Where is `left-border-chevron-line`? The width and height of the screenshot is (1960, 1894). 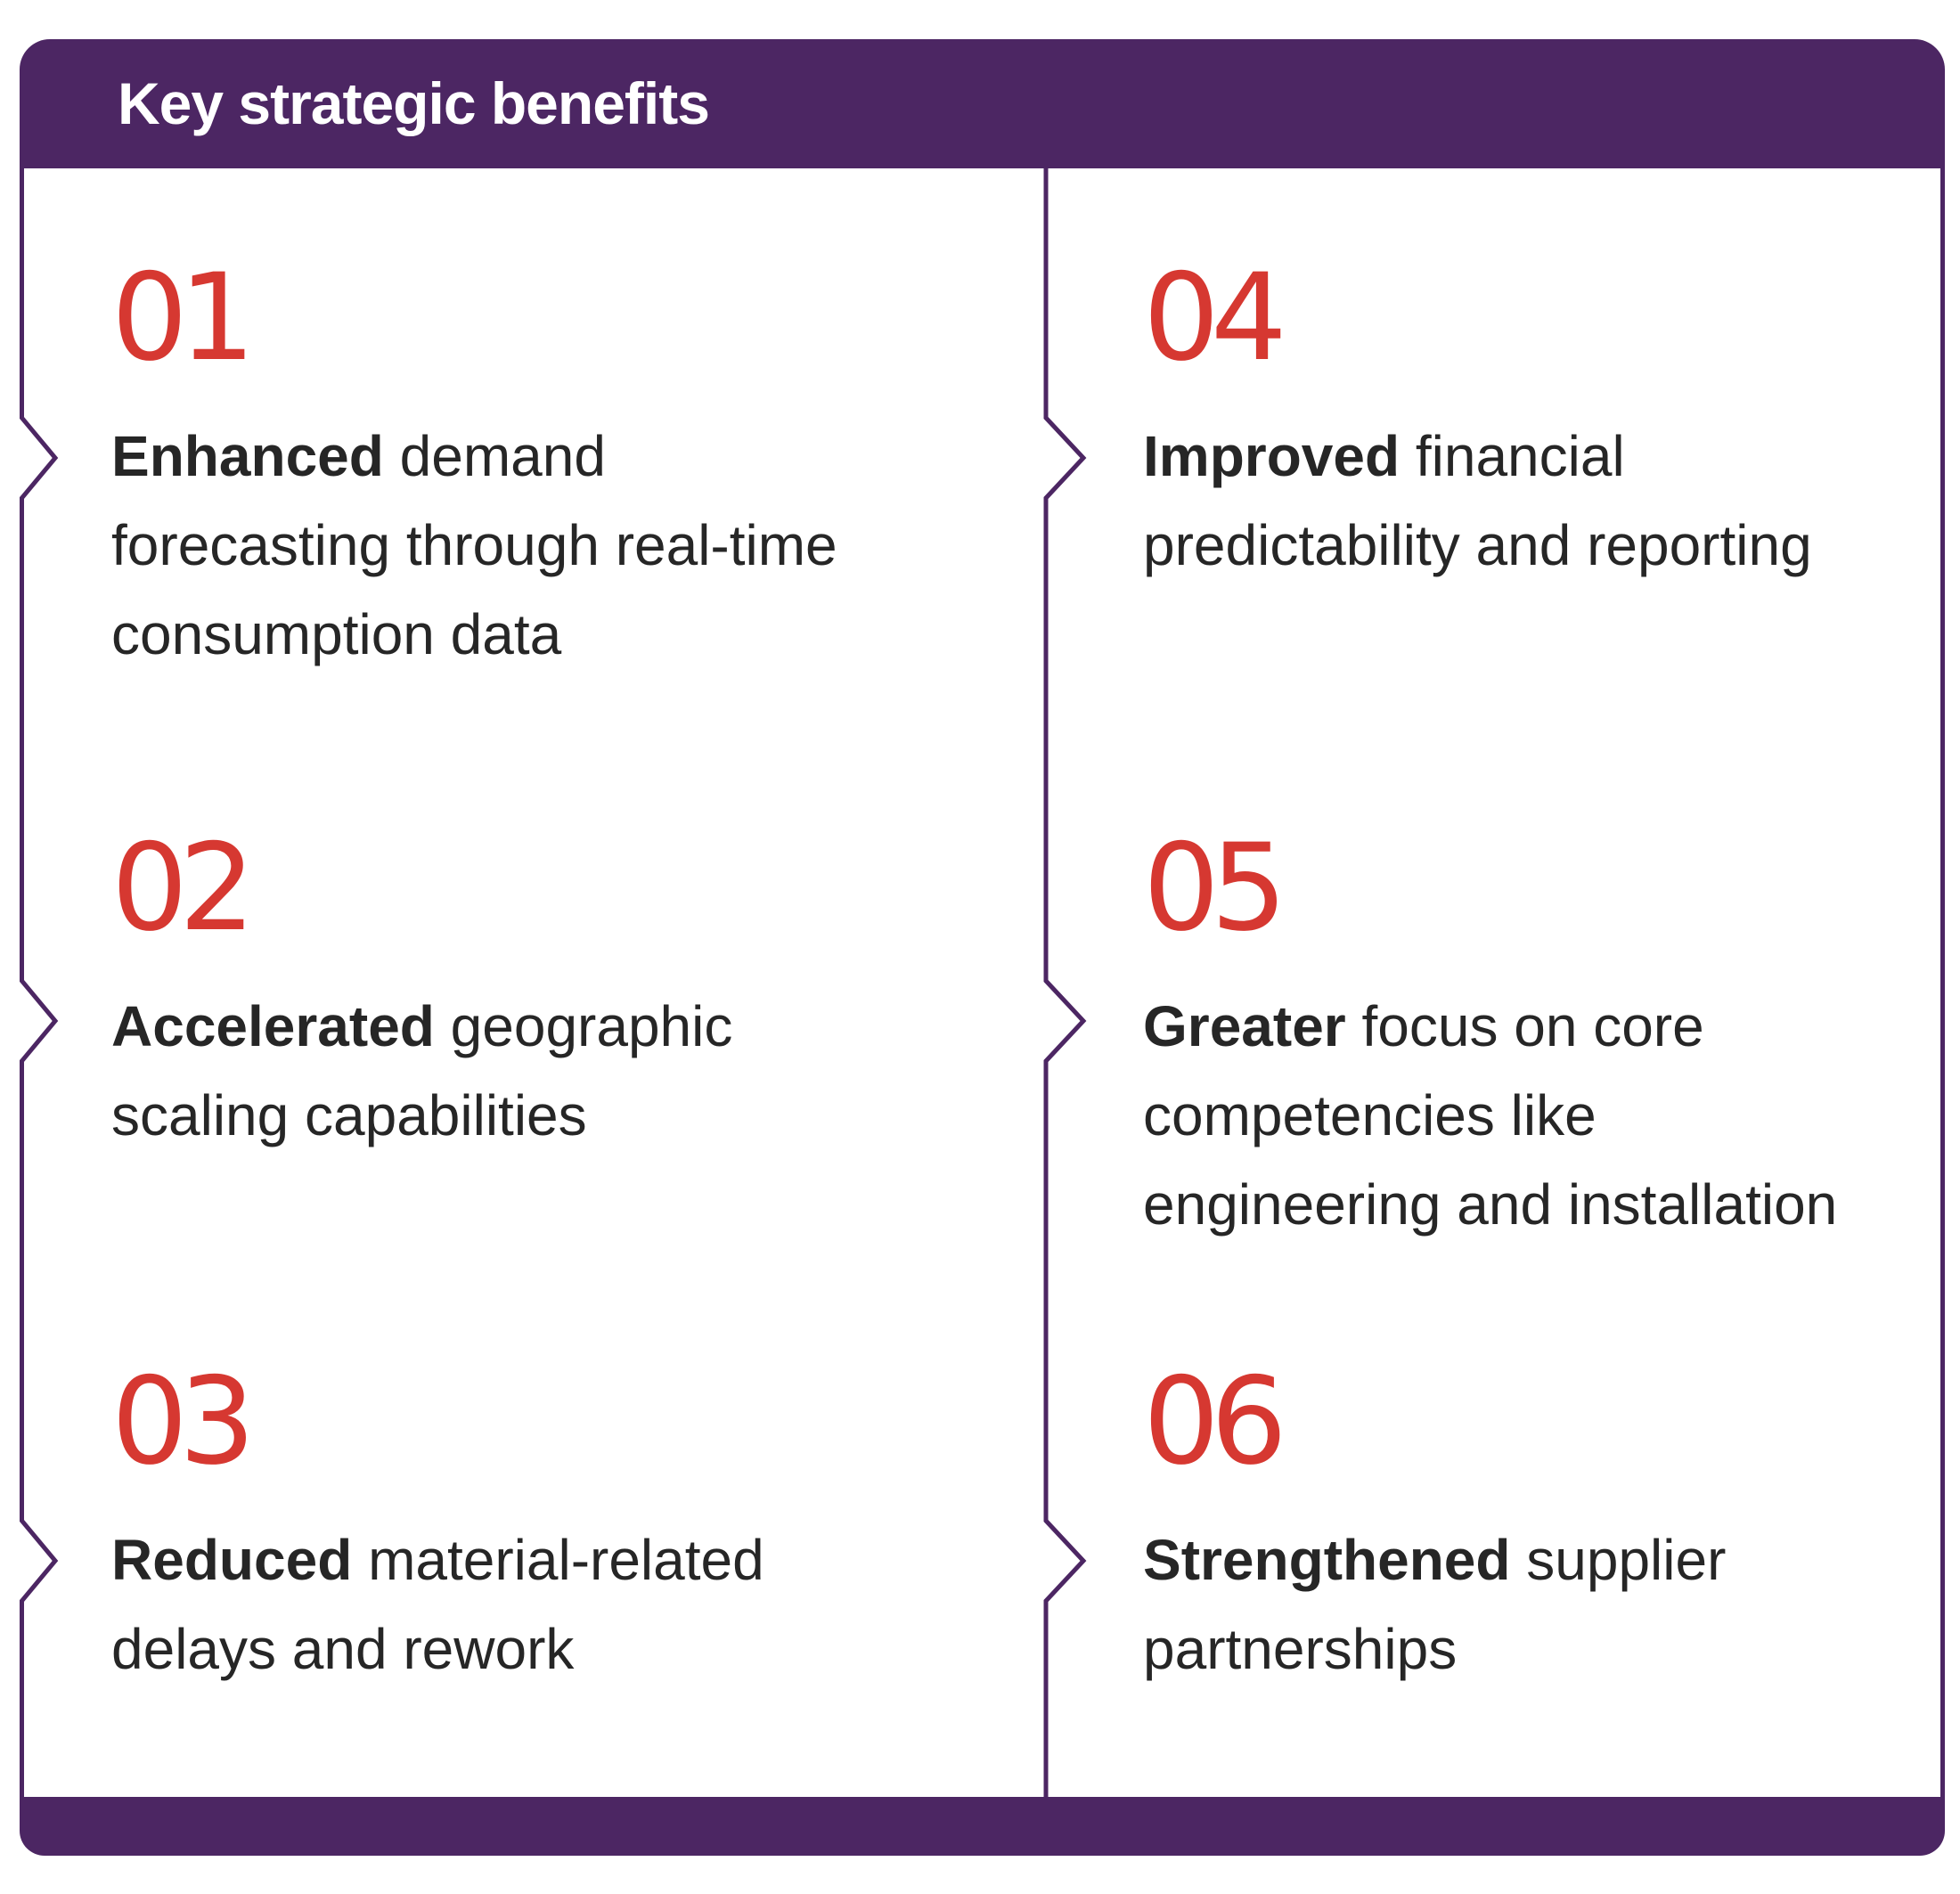
left-border-chevron-line is located at coordinates (39, 983).